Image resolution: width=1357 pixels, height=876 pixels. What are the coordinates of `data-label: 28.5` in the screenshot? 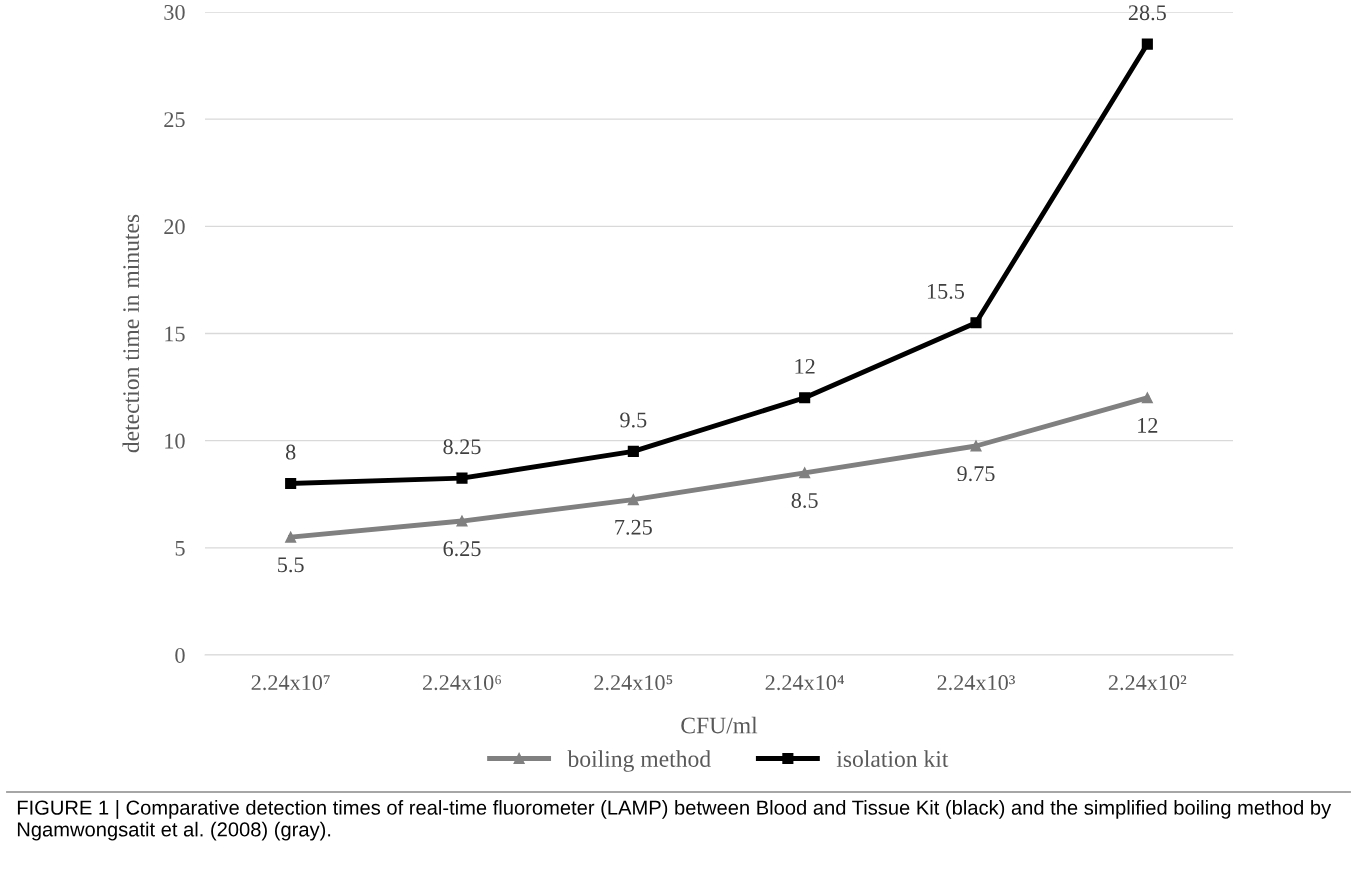 It's located at (1147, 13).